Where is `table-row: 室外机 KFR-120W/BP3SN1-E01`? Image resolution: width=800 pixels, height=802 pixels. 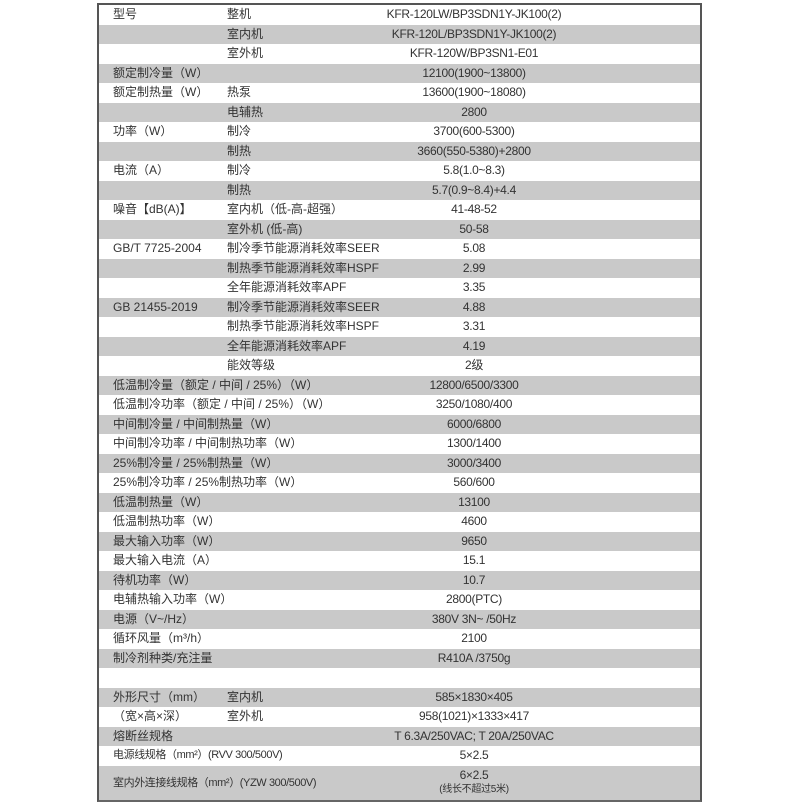
table-row: 室外机 KFR-120W/BP3SN1-E01 is located at coordinates (399, 54).